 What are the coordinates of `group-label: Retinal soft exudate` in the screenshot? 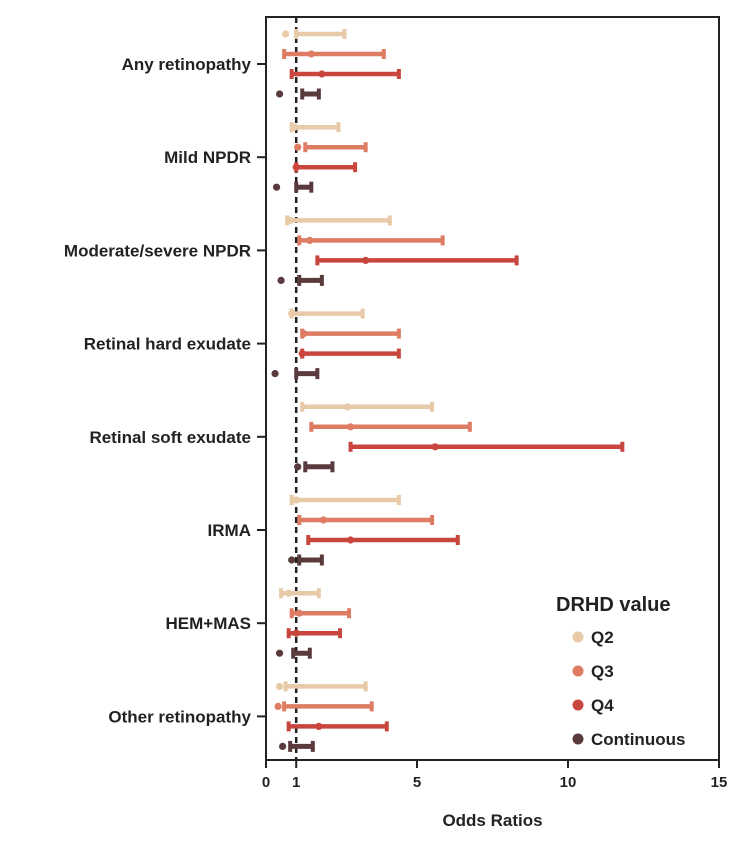 It's located at (170, 437).